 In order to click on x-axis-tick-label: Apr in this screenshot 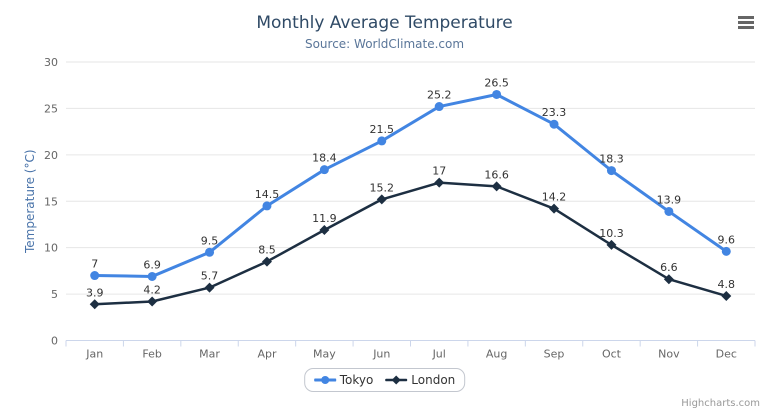, I will do `click(267, 354)`.